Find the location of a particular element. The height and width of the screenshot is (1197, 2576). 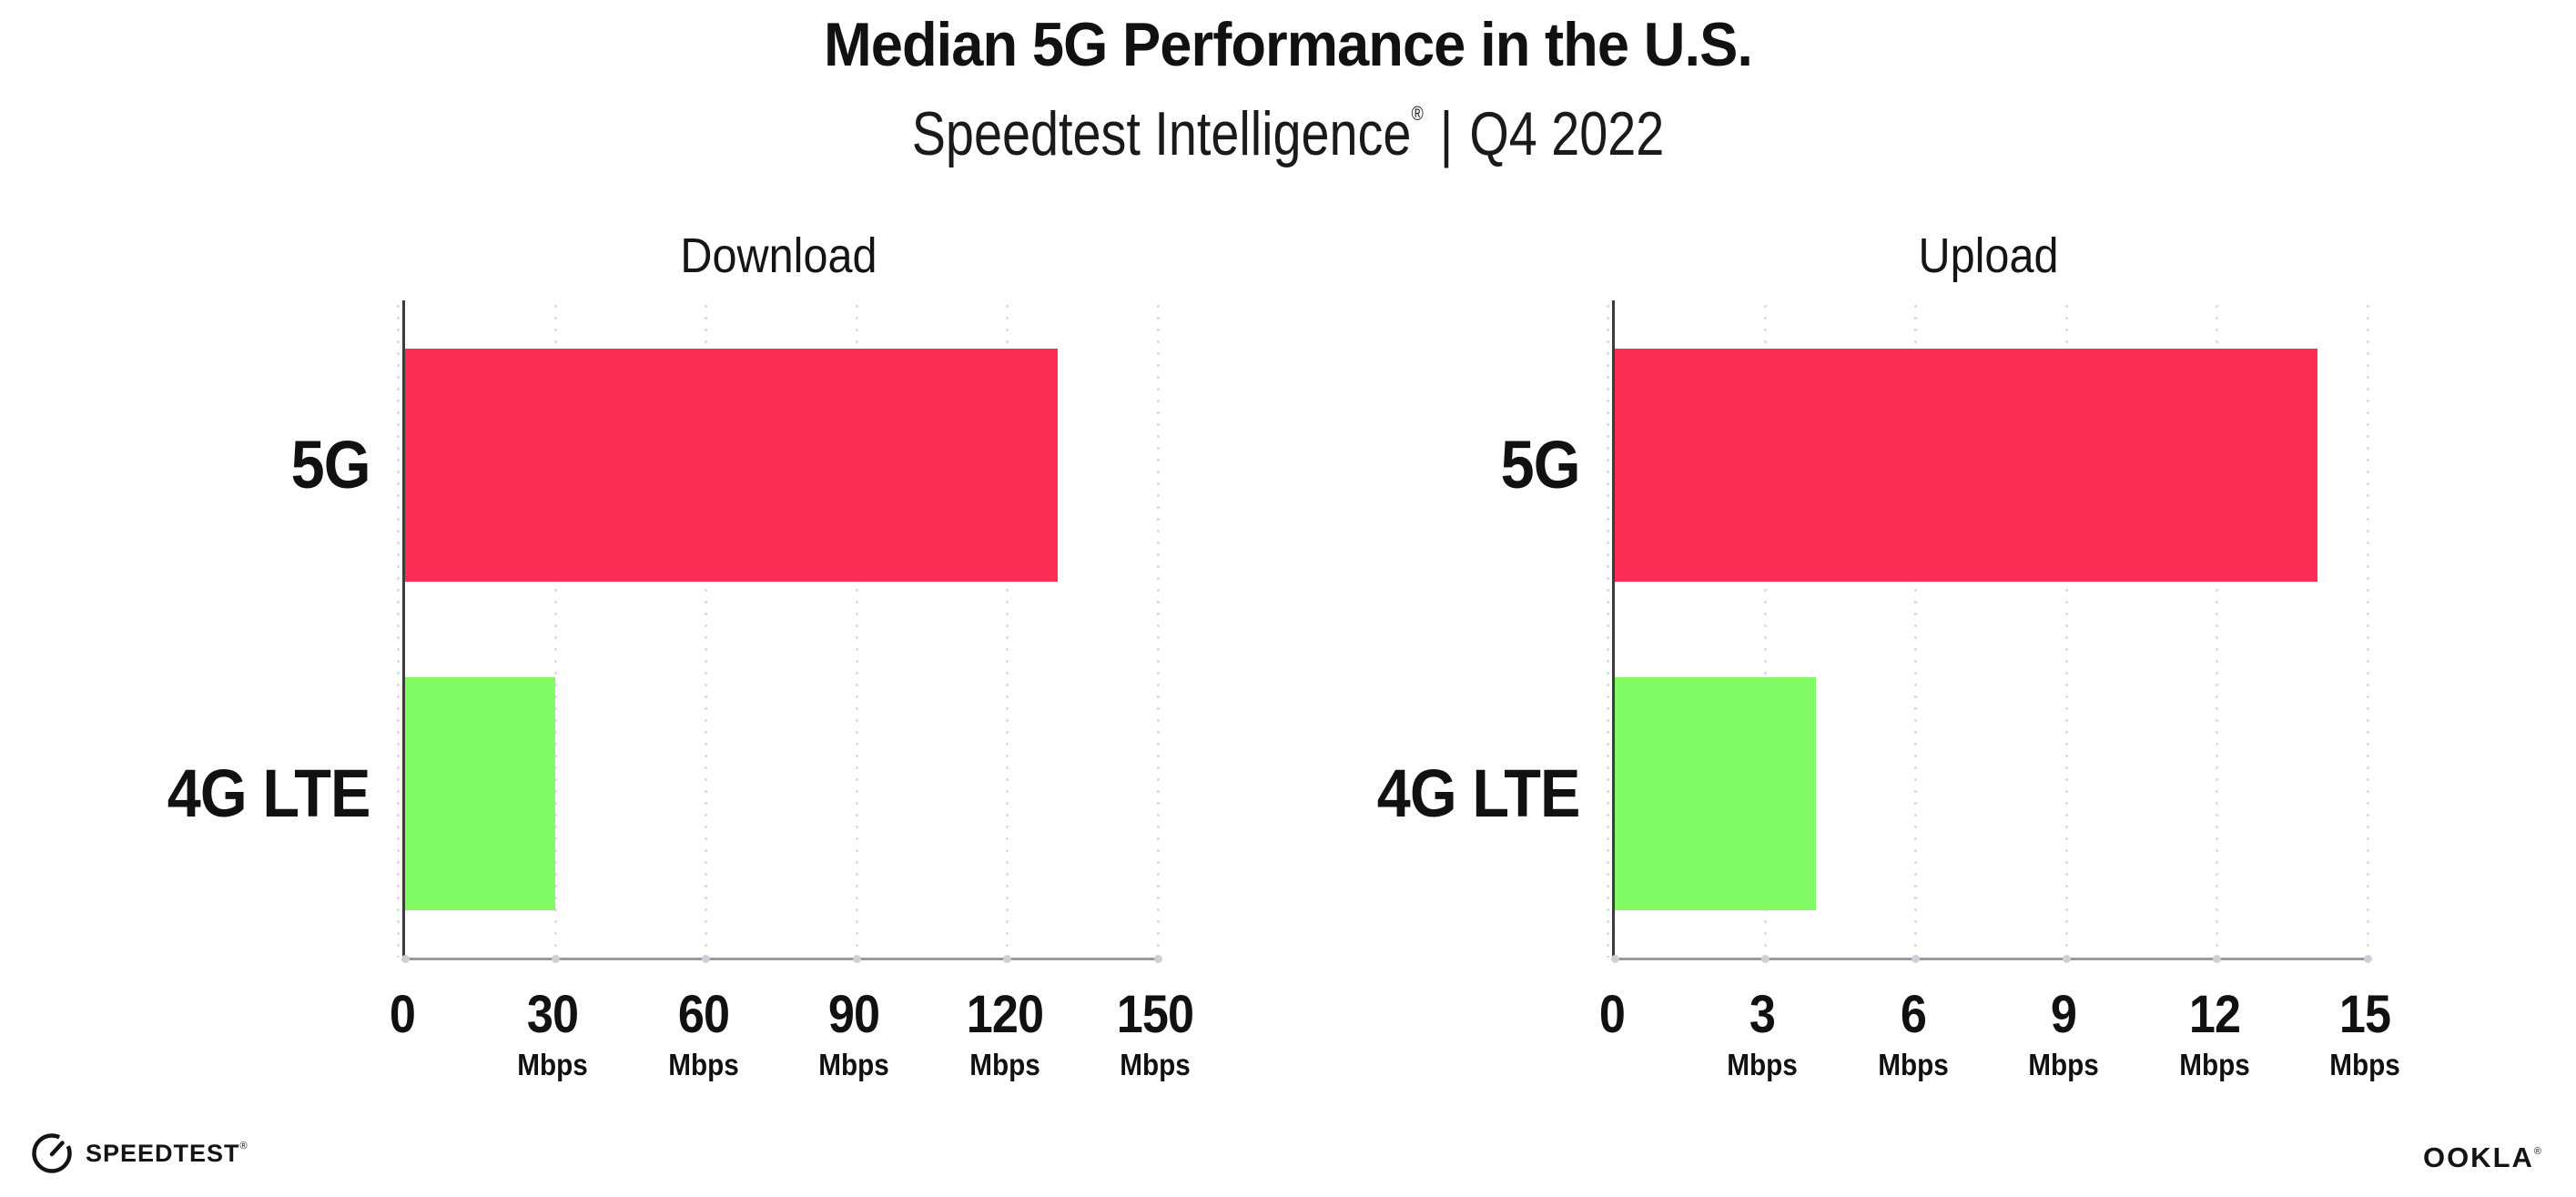

x-tick-label: 90 Mbps is located at coordinates (854, 1034).